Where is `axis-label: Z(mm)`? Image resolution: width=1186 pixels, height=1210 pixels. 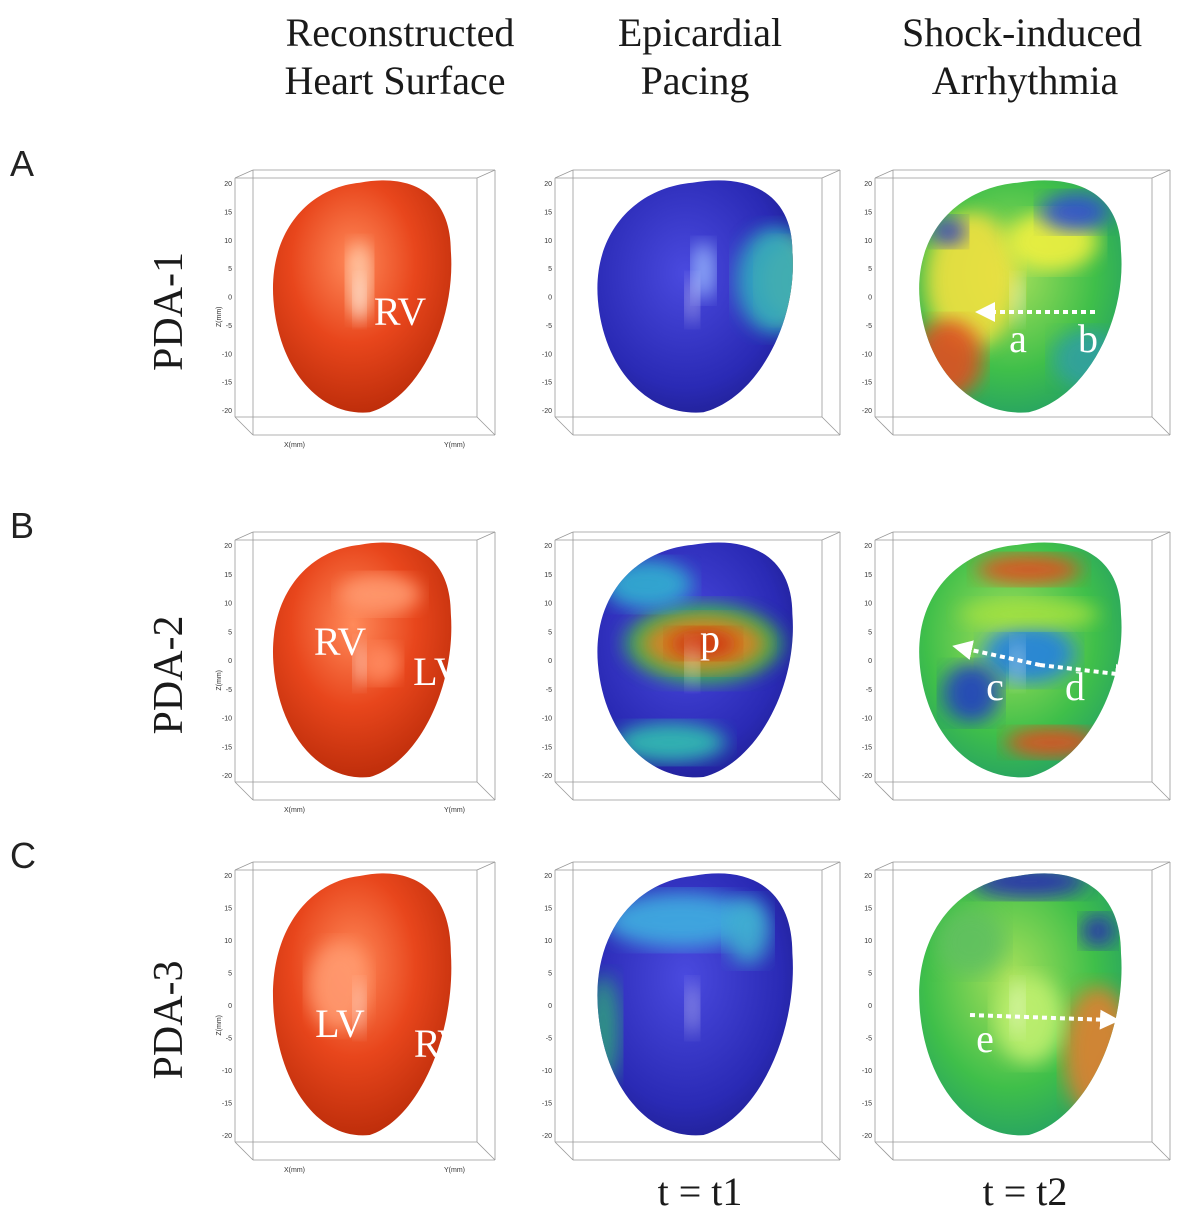
axis-label: Z(mm) is located at coordinates (219, 1025).